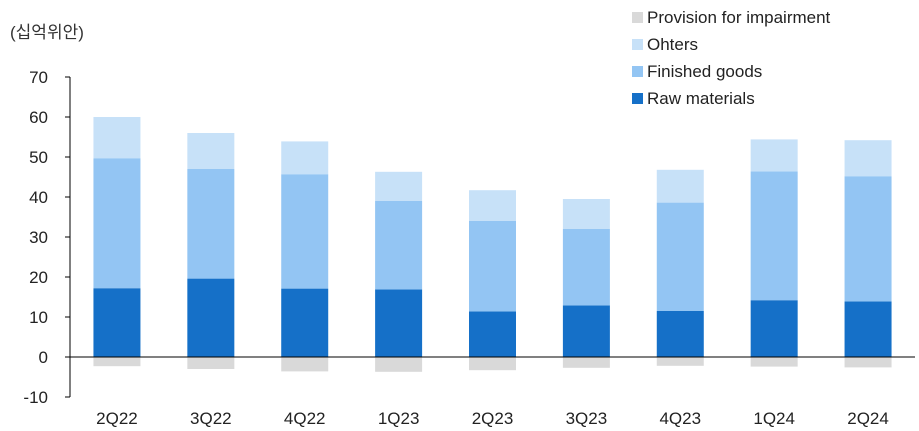 The width and height of the screenshot is (919, 431). I want to click on y-tick-label: 10, so click(38, 317).